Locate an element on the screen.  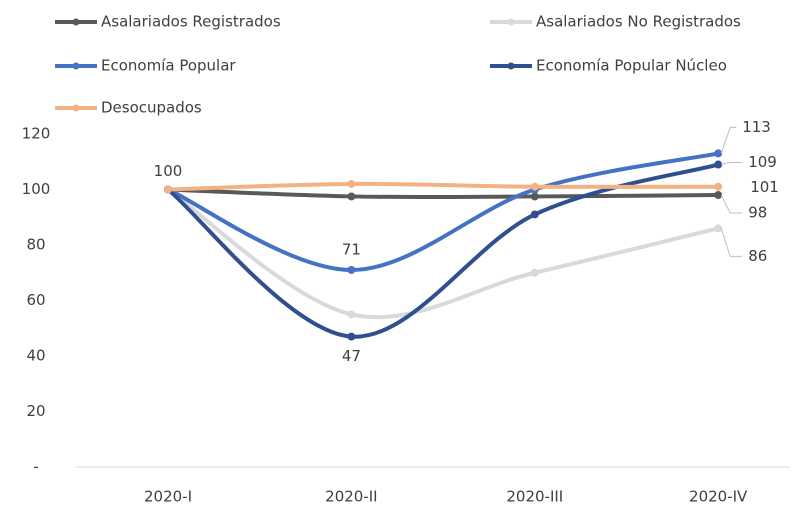
y-tick-label: 40 is located at coordinates (35, 356).